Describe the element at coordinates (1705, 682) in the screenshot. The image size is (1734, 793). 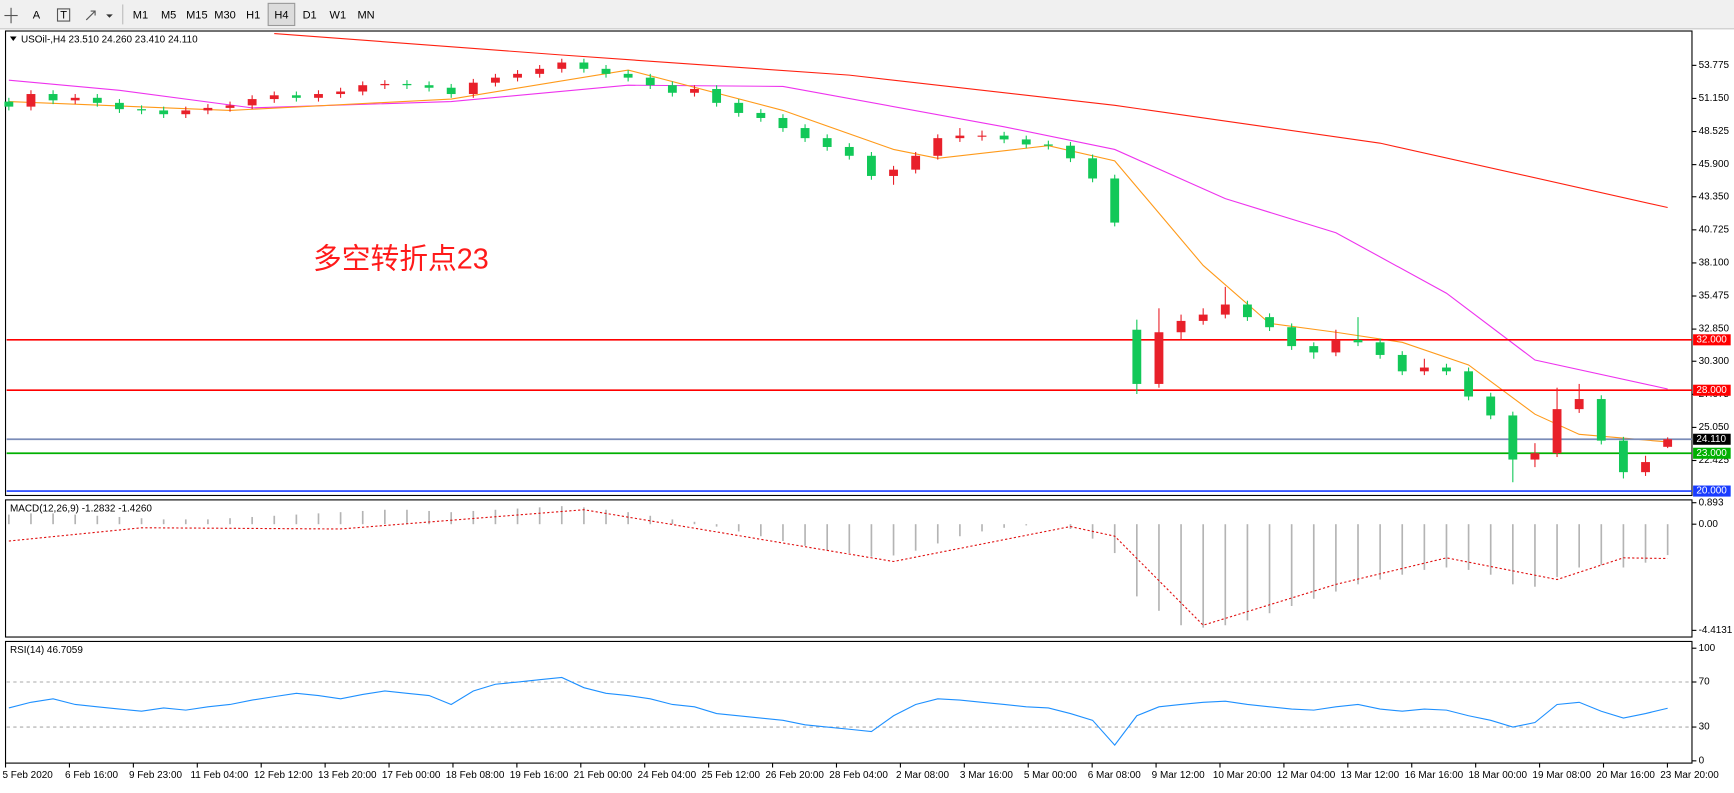
I see `y-tick-label: 70` at that location.